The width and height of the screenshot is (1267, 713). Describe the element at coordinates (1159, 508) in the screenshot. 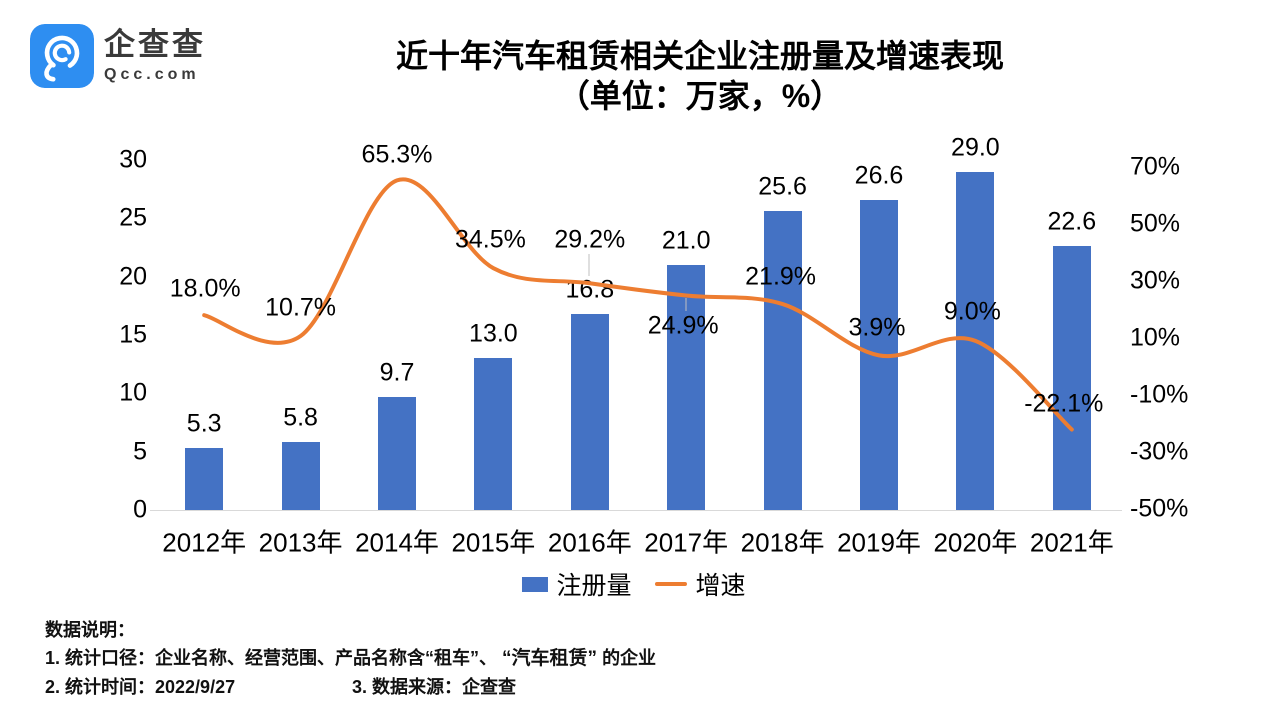

I see `right-axis-tick: -50%` at that location.